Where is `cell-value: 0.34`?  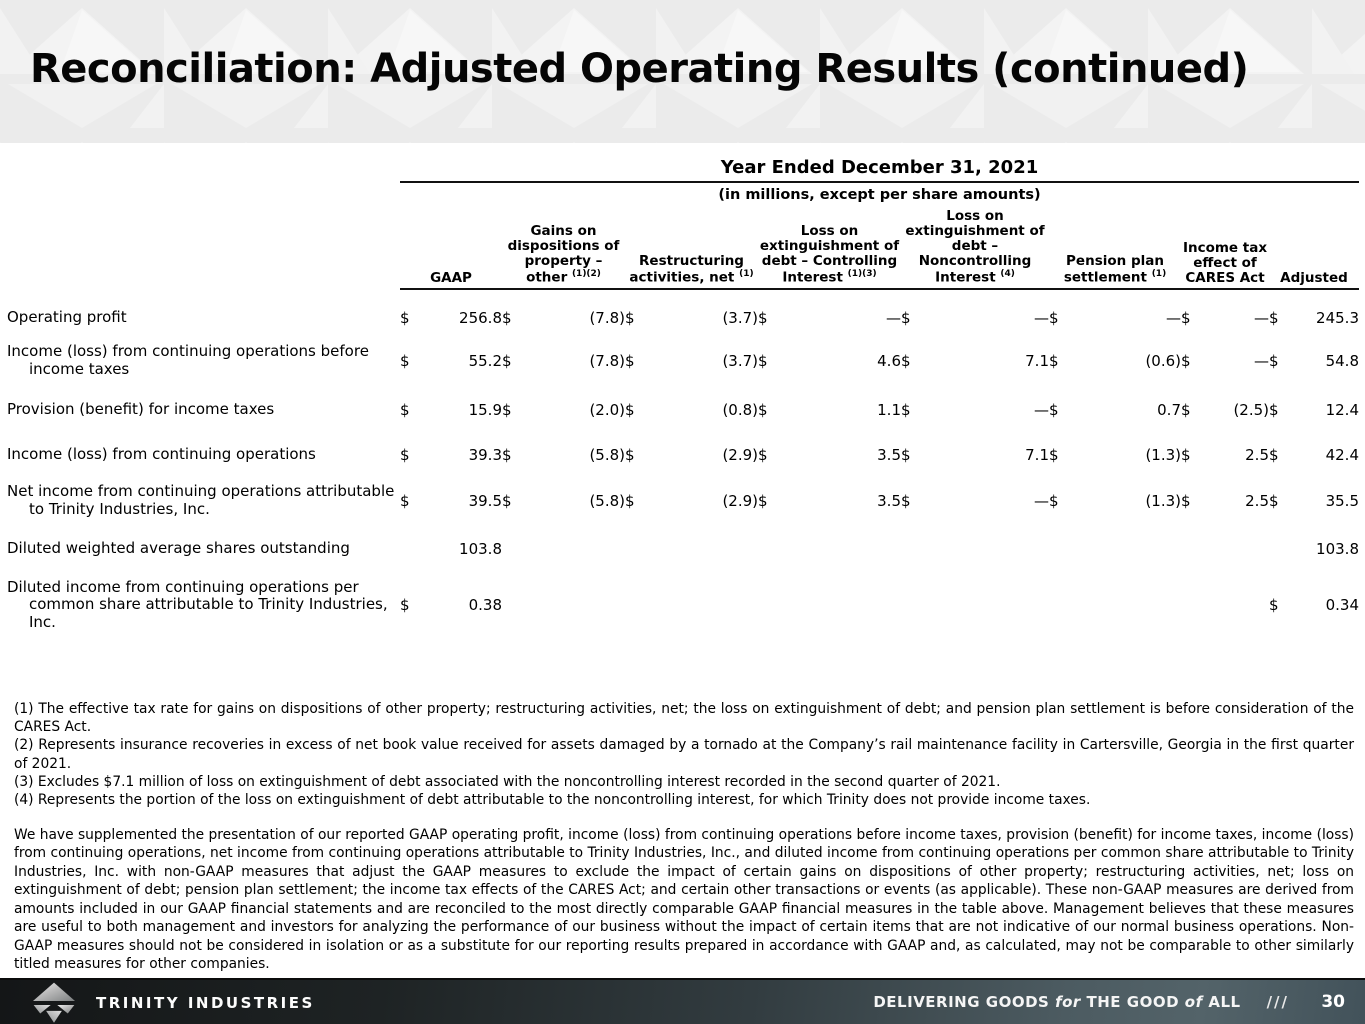 cell-value: 0.34 is located at coordinates (1342, 605).